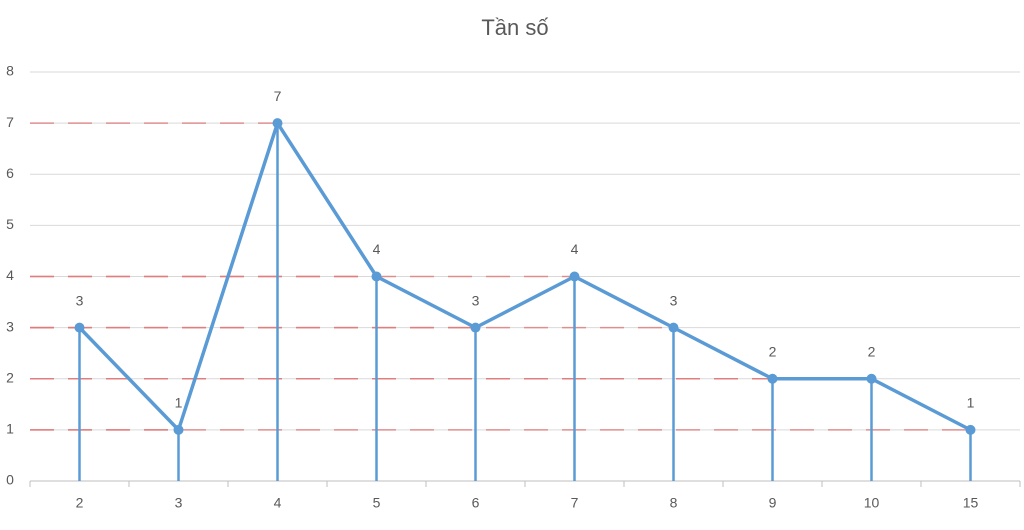 This screenshot has height=530, width=1024. I want to click on x-tick-label: 8, so click(674, 503).